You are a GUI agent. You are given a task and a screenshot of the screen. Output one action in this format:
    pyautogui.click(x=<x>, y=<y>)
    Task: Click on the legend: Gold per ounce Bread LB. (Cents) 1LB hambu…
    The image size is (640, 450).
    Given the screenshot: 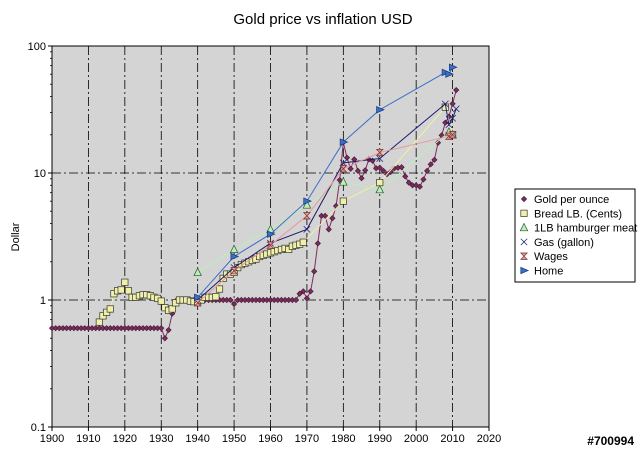 What is the action you would take?
    pyautogui.click(x=575, y=235)
    